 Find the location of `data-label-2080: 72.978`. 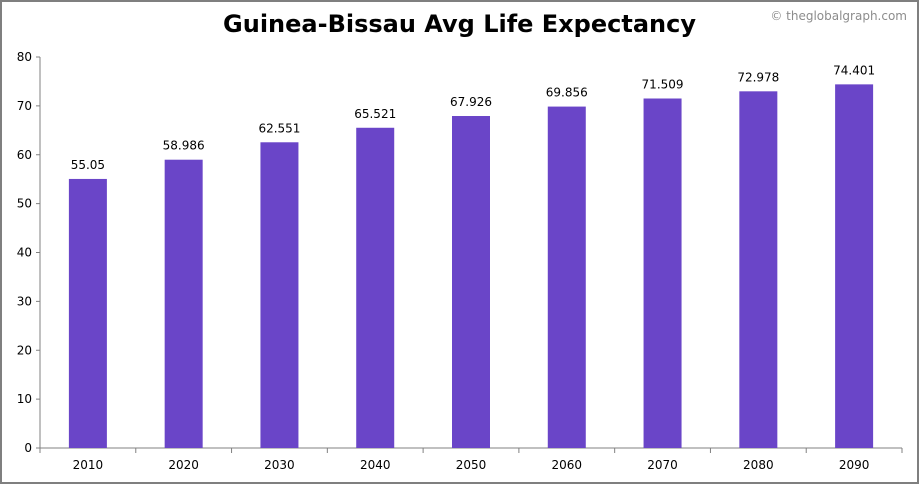

data-label-2080: 72.978 is located at coordinates (758, 77).